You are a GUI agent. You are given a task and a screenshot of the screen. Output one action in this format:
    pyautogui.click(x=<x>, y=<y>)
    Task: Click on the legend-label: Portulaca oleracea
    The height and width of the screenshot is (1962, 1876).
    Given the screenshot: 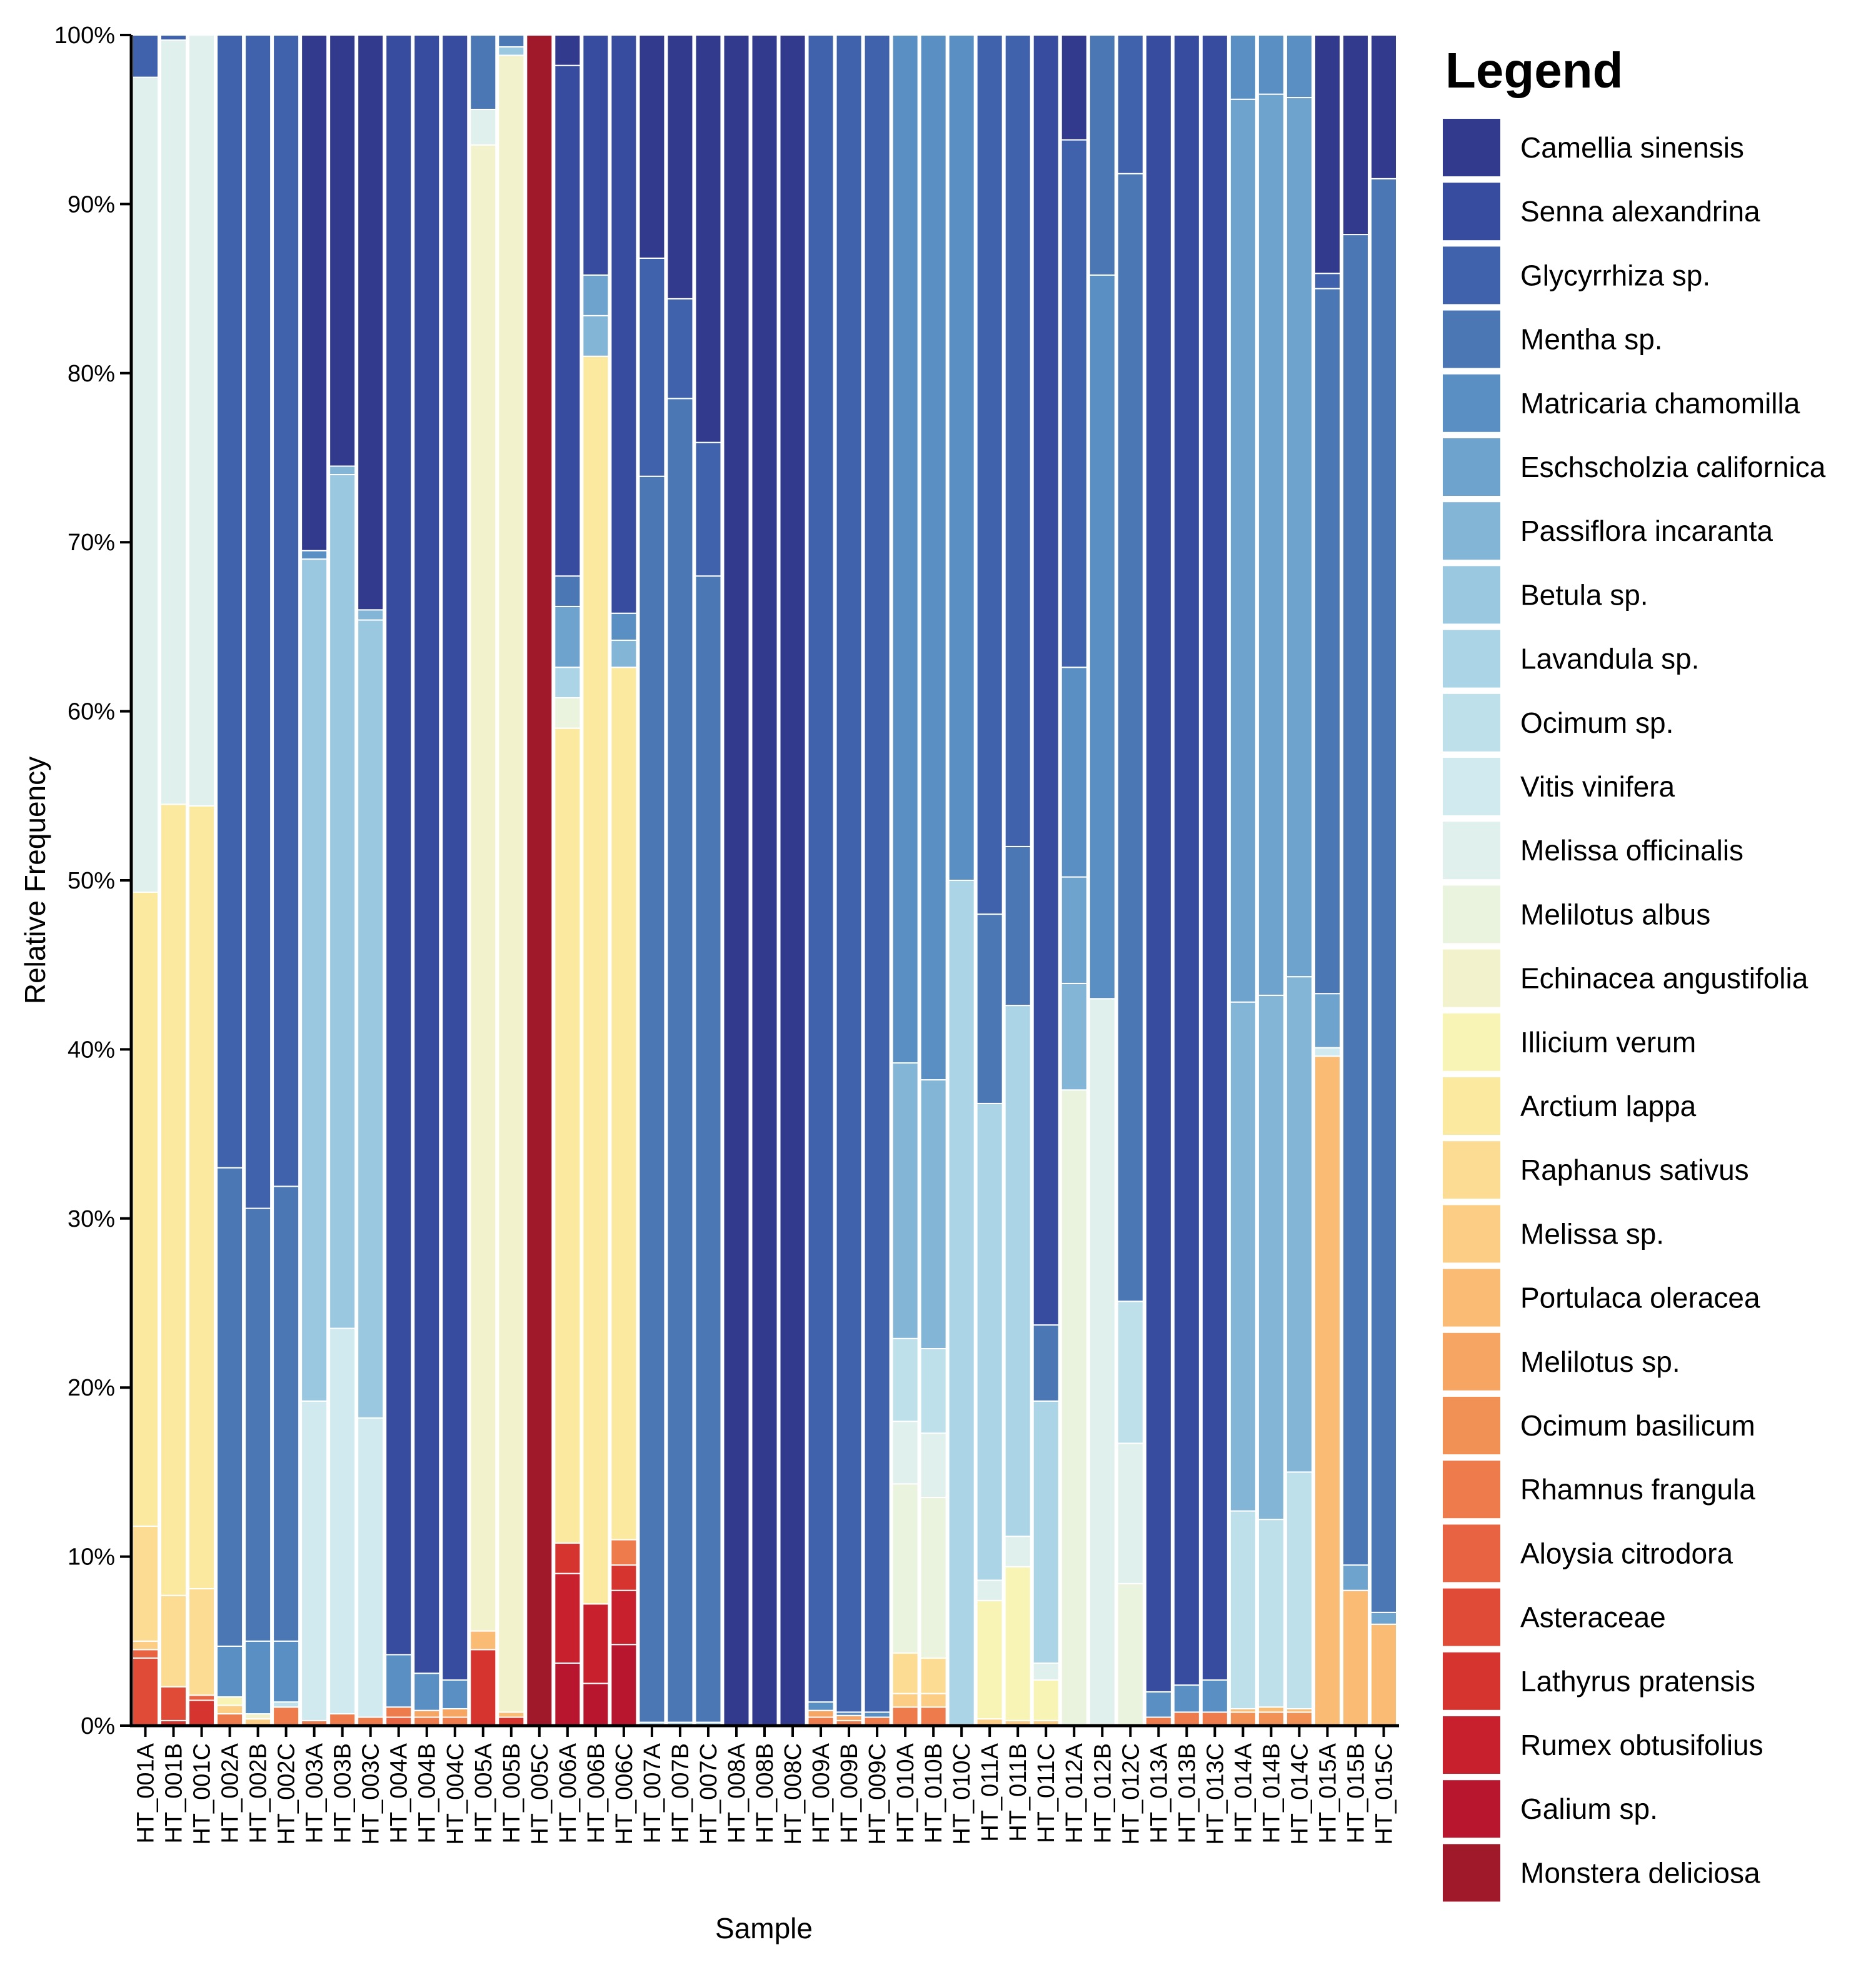 What is the action you would take?
    pyautogui.click(x=1640, y=1298)
    